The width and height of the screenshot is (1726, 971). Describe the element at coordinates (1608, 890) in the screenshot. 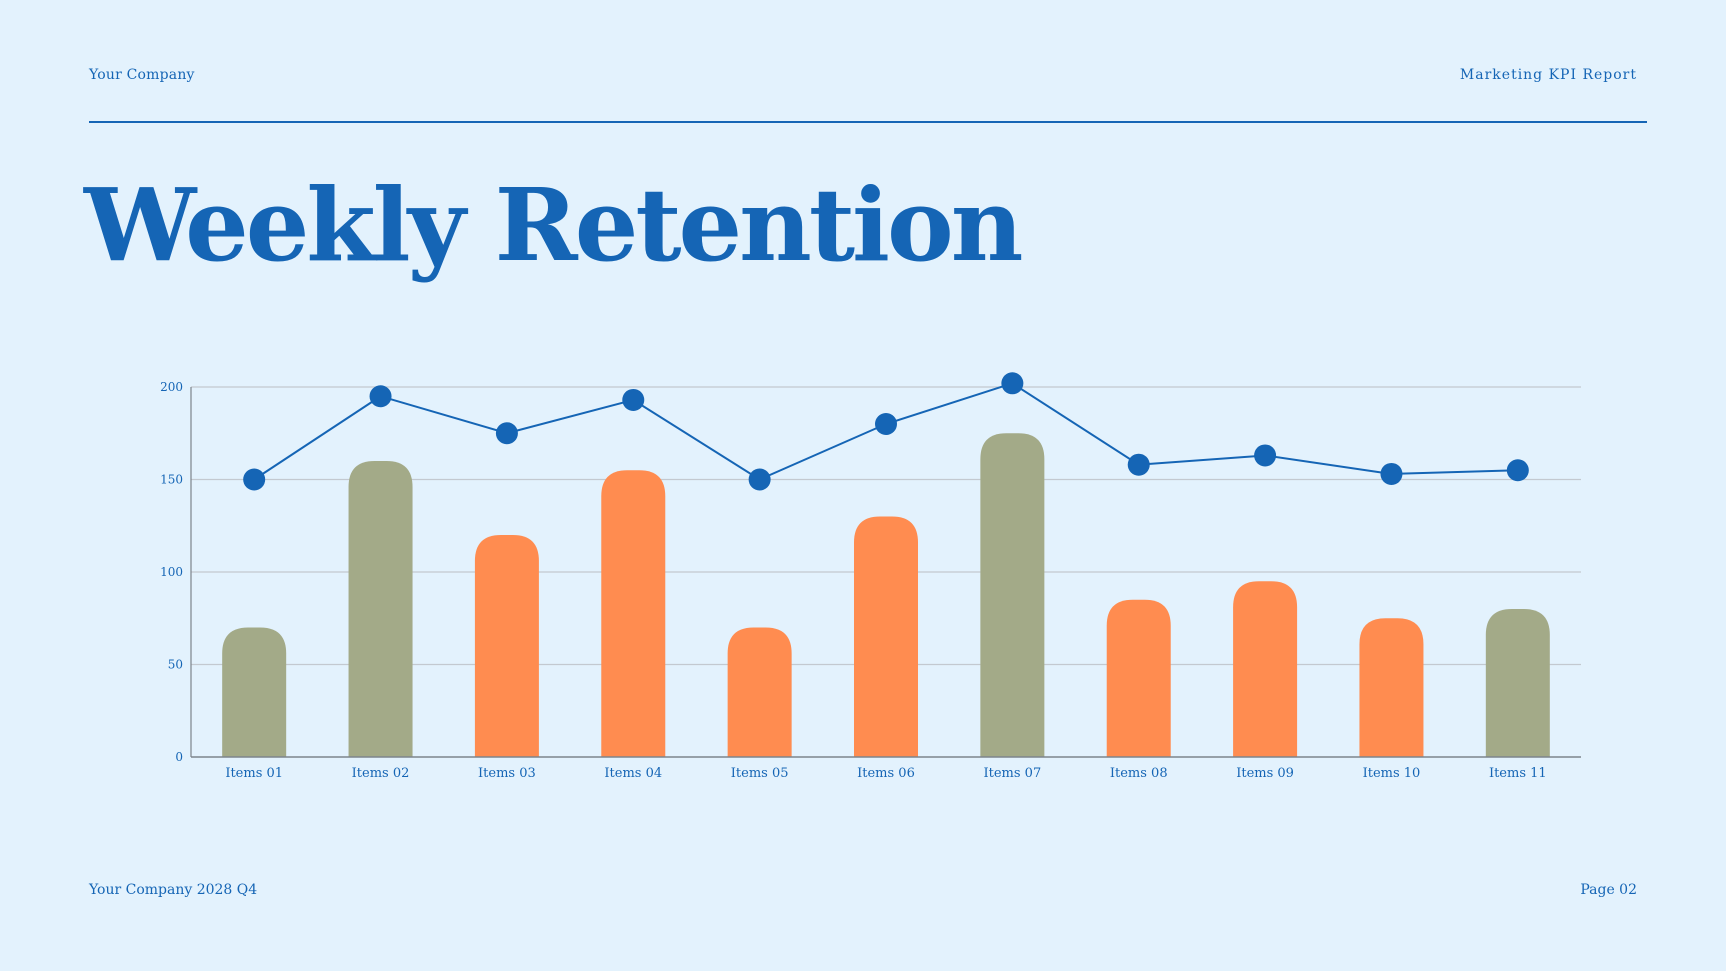

I see `footer-page-number: Page 02` at that location.